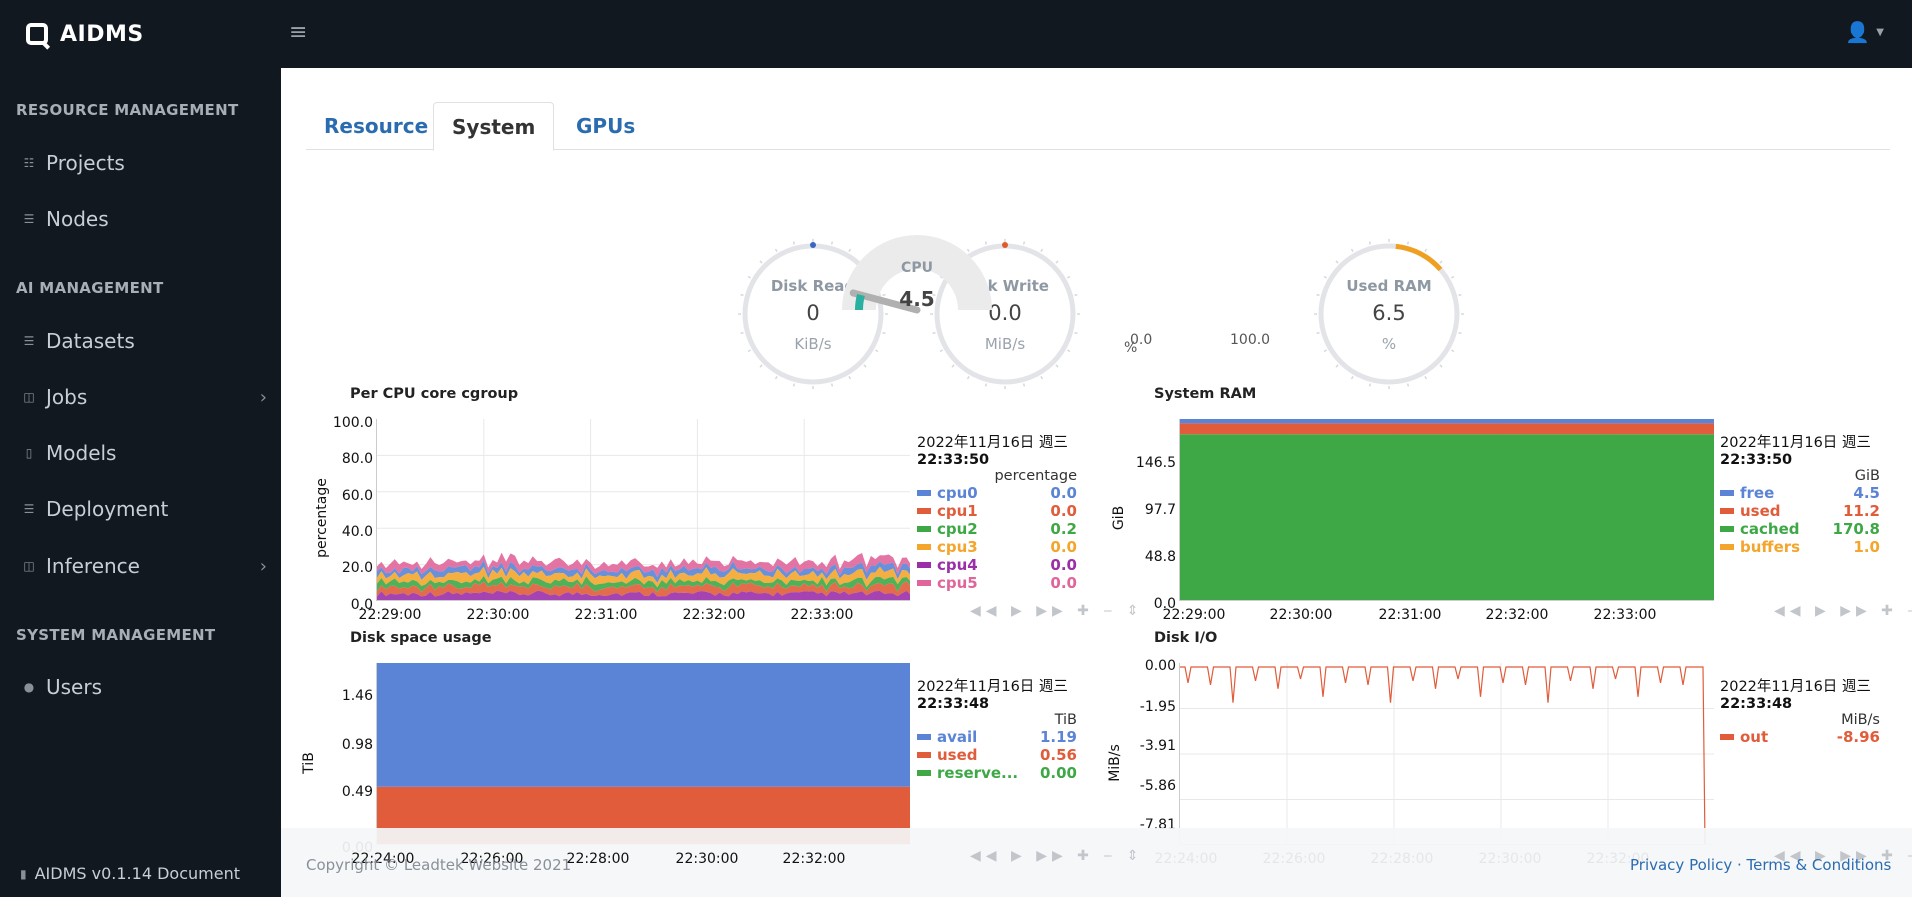 This screenshot has height=897, width=1912. I want to click on legend-value: 1.19, so click(1058, 737).